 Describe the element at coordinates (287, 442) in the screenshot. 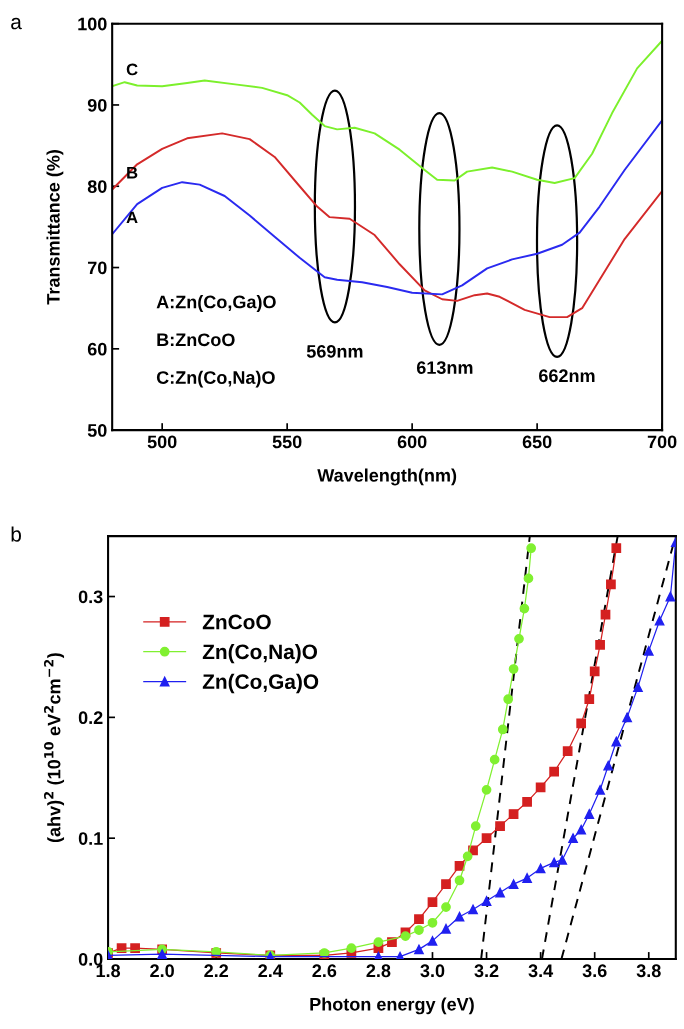

I see `x-tick-label: 550` at that location.